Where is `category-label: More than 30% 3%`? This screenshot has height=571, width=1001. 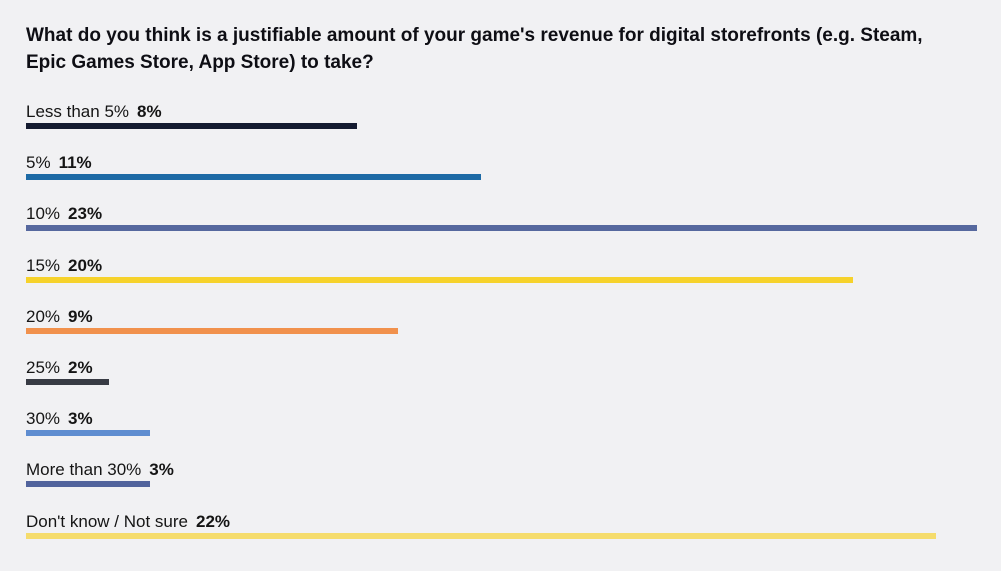 category-label: More than 30% 3% is located at coordinates (100, 470).